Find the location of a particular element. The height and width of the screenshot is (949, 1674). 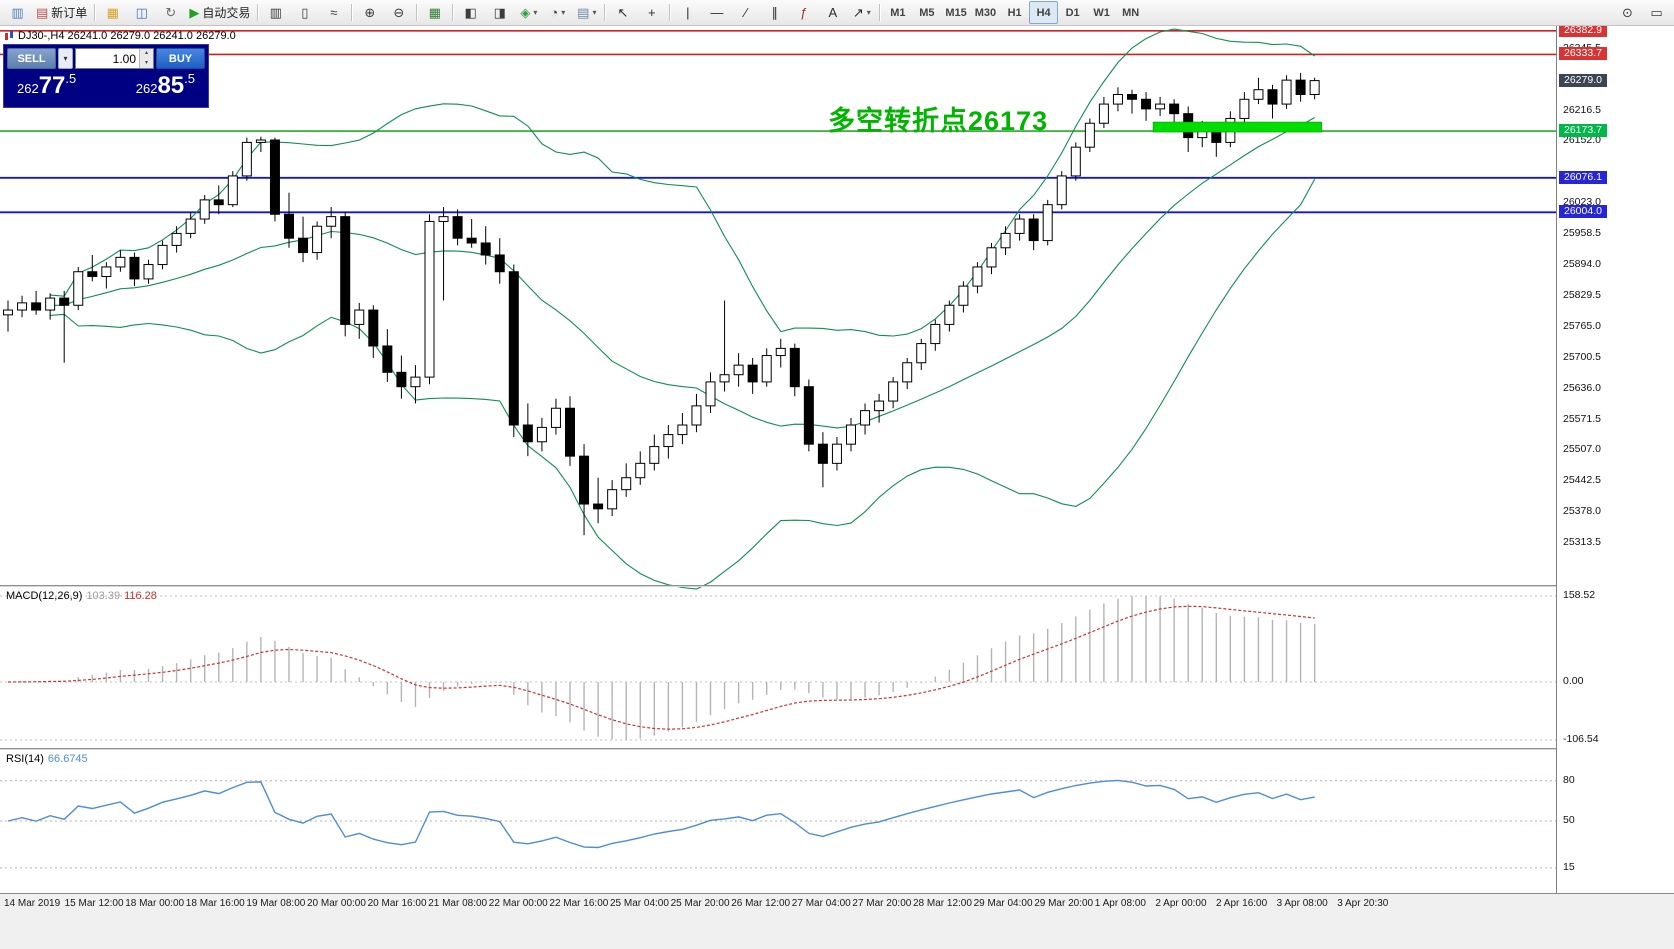

trendline-icon: ∕ is located at coordinates (745, 12).